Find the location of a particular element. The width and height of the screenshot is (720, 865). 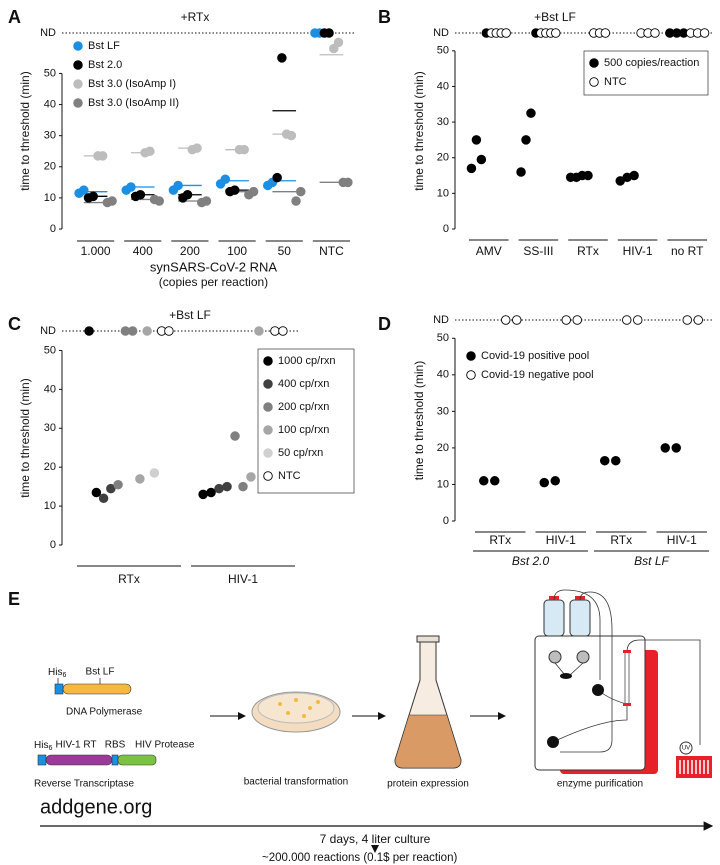

flask-rim is located at coordinates (428, 639).